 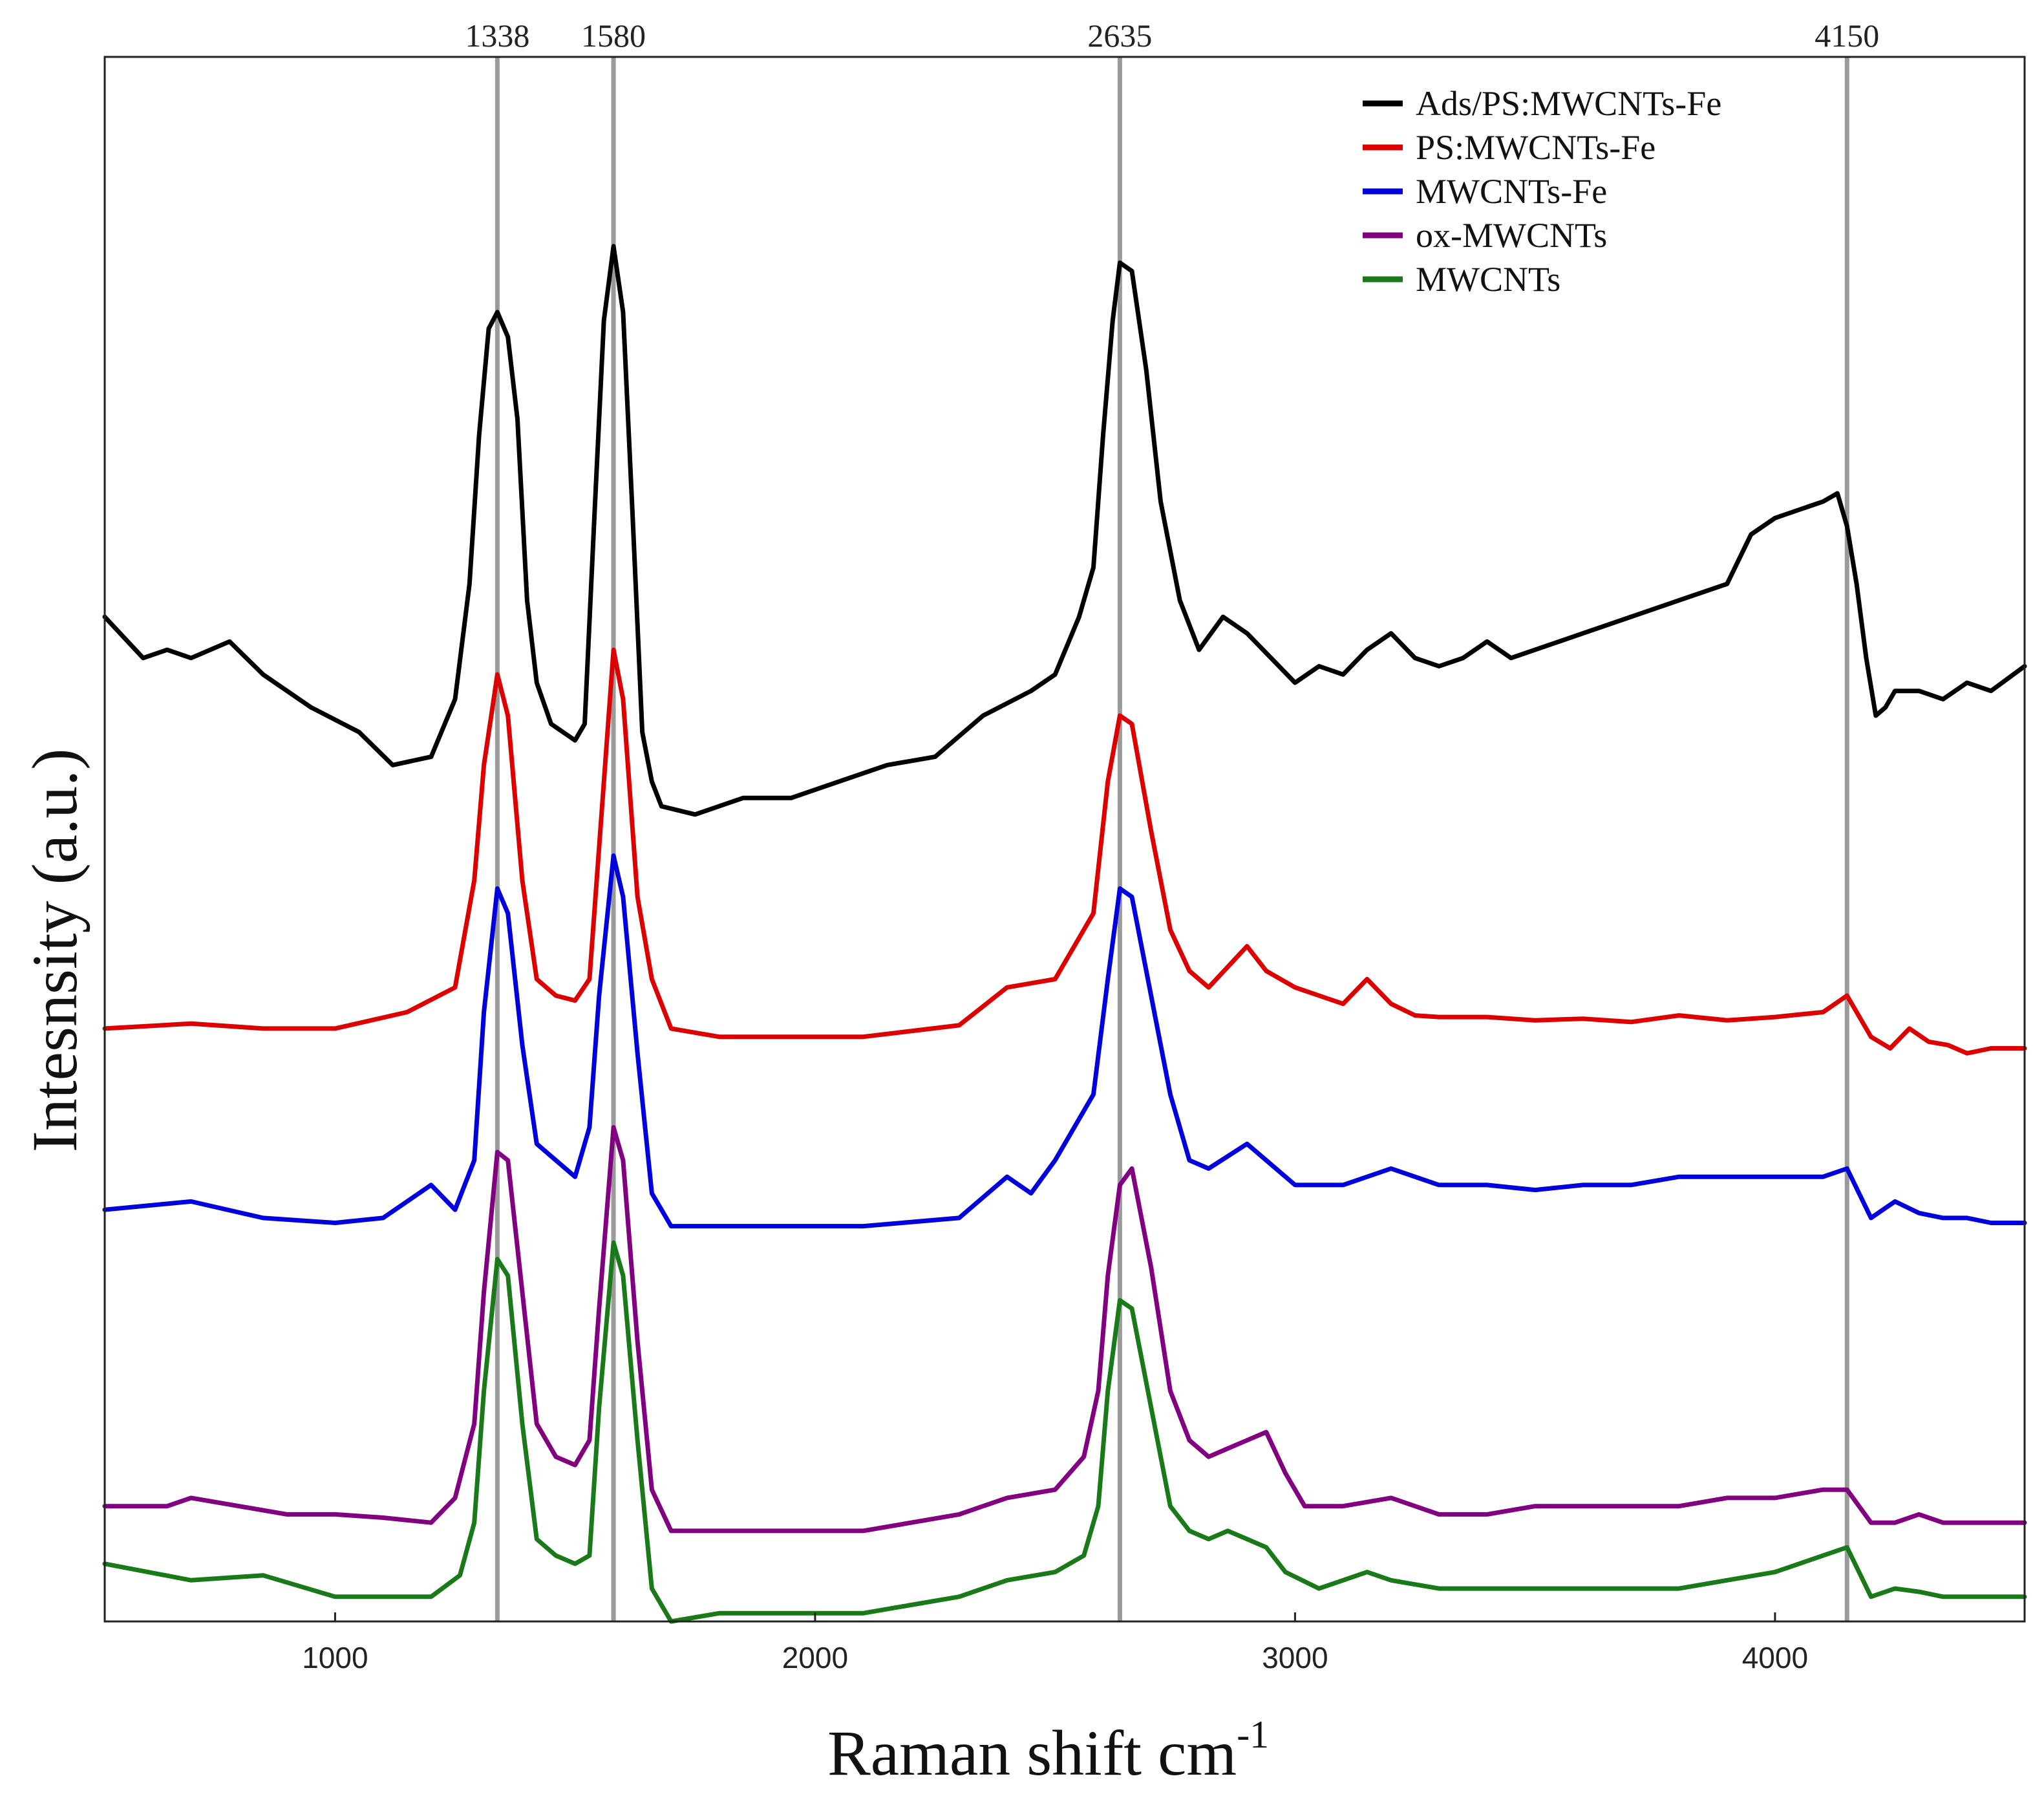 I want to click on x-tick-label-3000: 3000, so click(x=1295, y=1657).